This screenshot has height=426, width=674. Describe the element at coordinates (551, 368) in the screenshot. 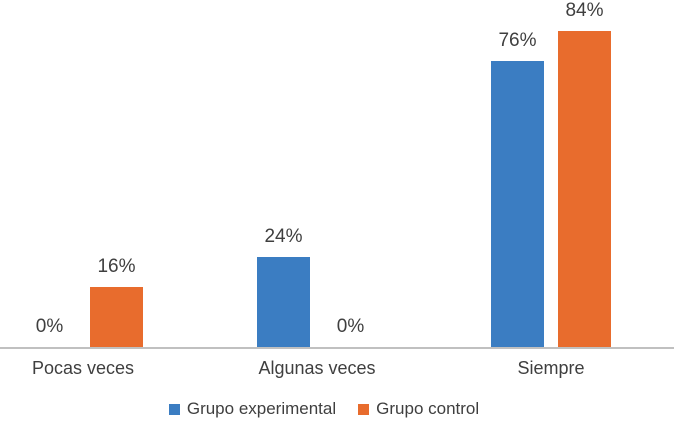

I see `category-label-siempre: Siempre` at that location.